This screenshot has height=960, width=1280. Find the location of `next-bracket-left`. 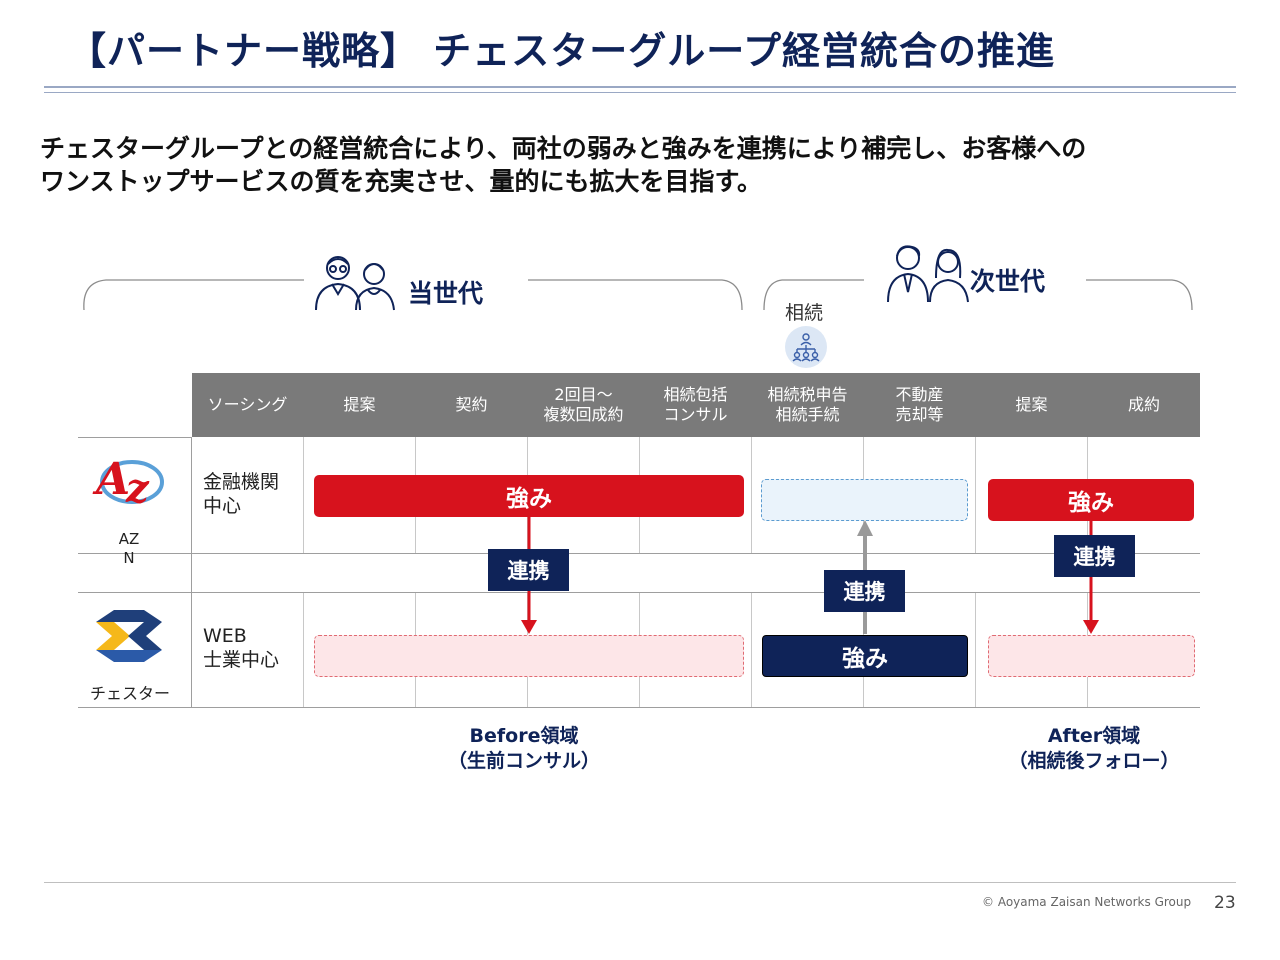

next-bracket-left is located at coordinates (813, 295).